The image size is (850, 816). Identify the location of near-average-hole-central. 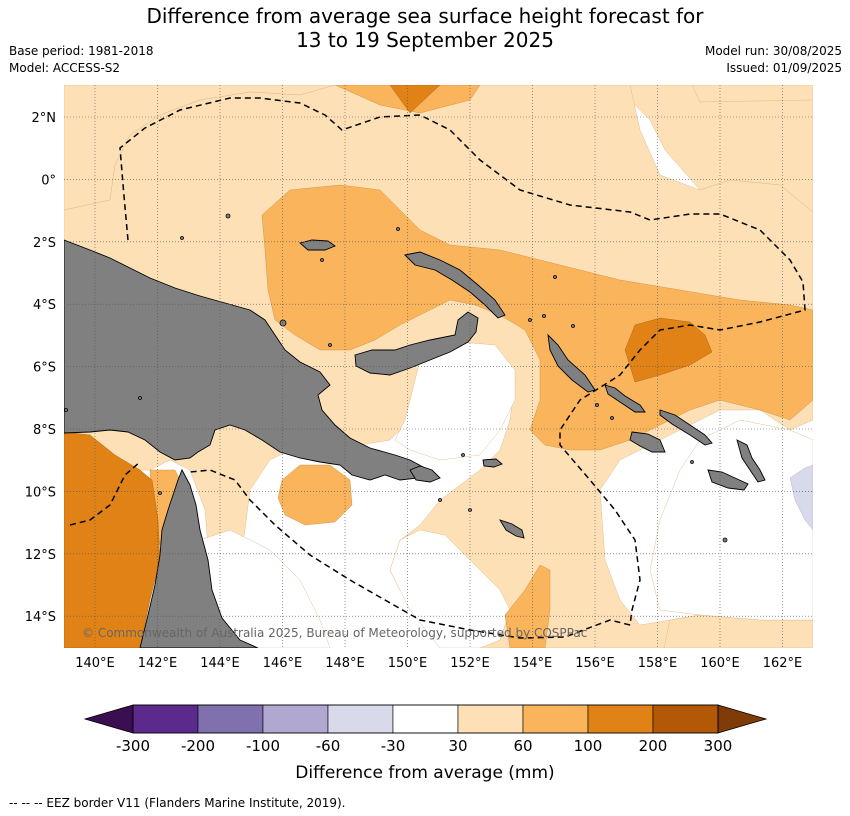
(455, 401).